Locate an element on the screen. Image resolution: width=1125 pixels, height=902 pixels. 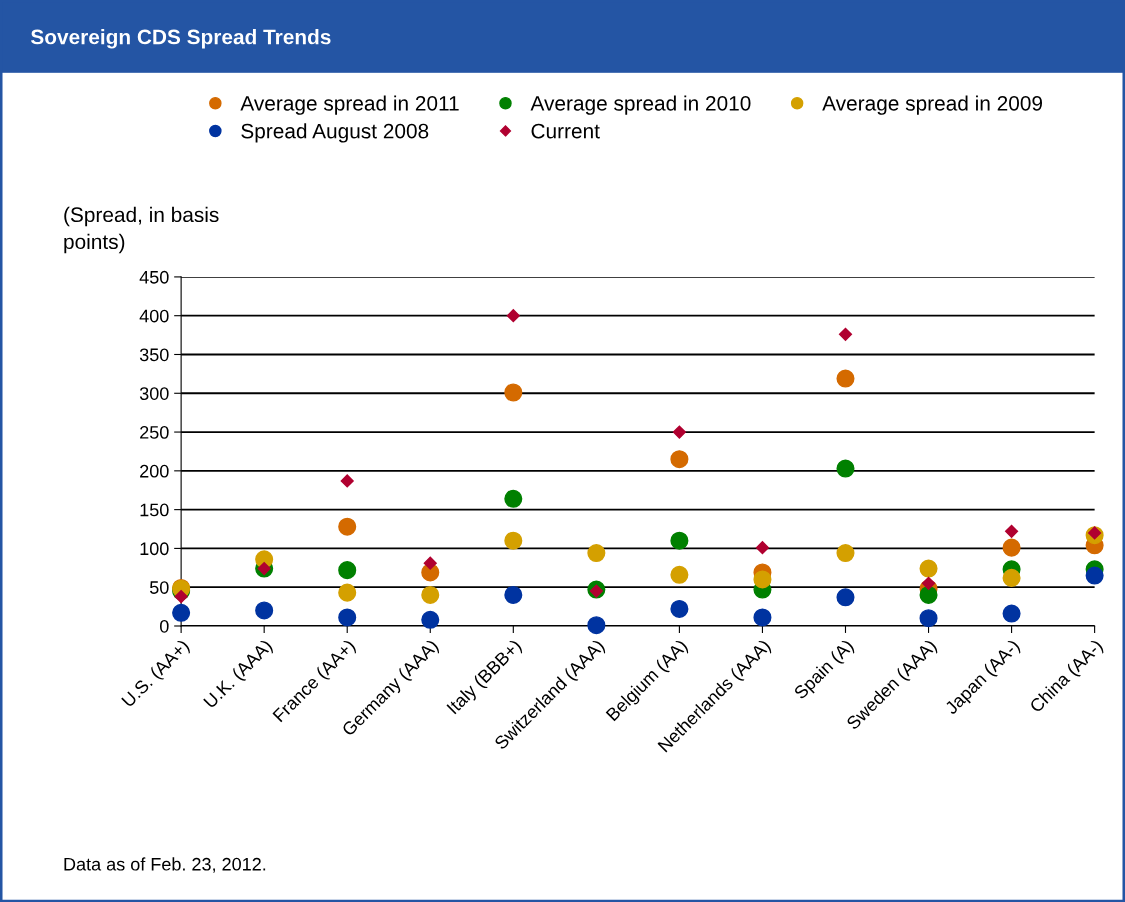
legend-label: Average spread in 2010 is located at coordinates (640, 105).